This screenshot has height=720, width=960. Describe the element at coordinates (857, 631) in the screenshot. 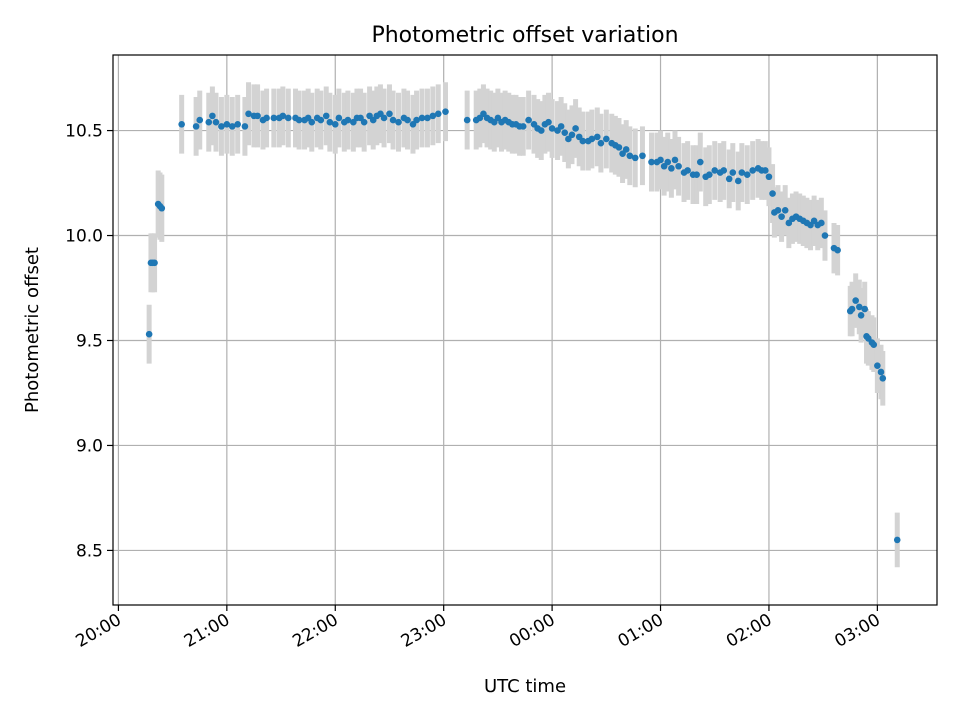

I see `x-tick-label: 03:00` at that location.